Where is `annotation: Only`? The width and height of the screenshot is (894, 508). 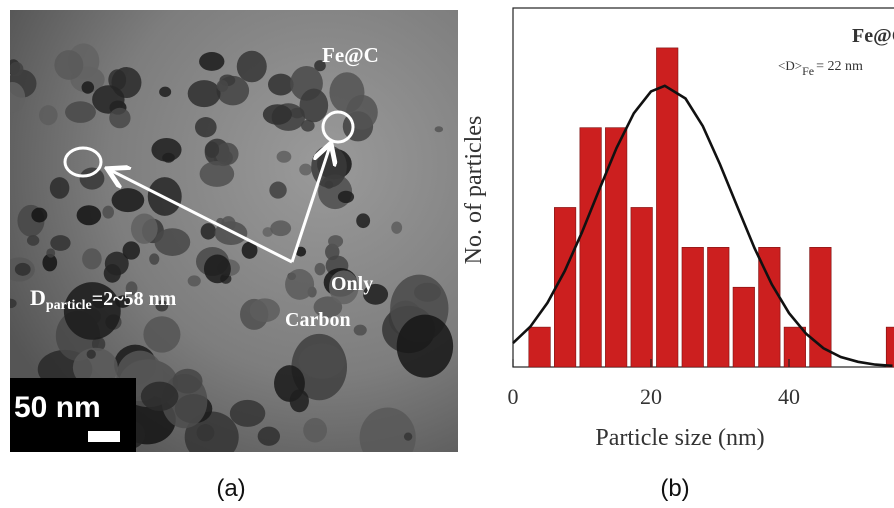 annotation: Only is located at coordinates (352, 284).